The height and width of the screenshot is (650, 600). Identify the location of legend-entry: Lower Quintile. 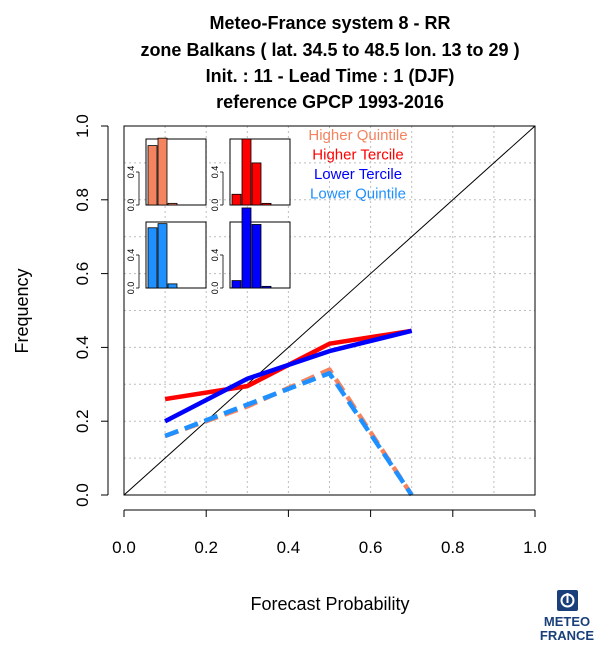
(358, 194).